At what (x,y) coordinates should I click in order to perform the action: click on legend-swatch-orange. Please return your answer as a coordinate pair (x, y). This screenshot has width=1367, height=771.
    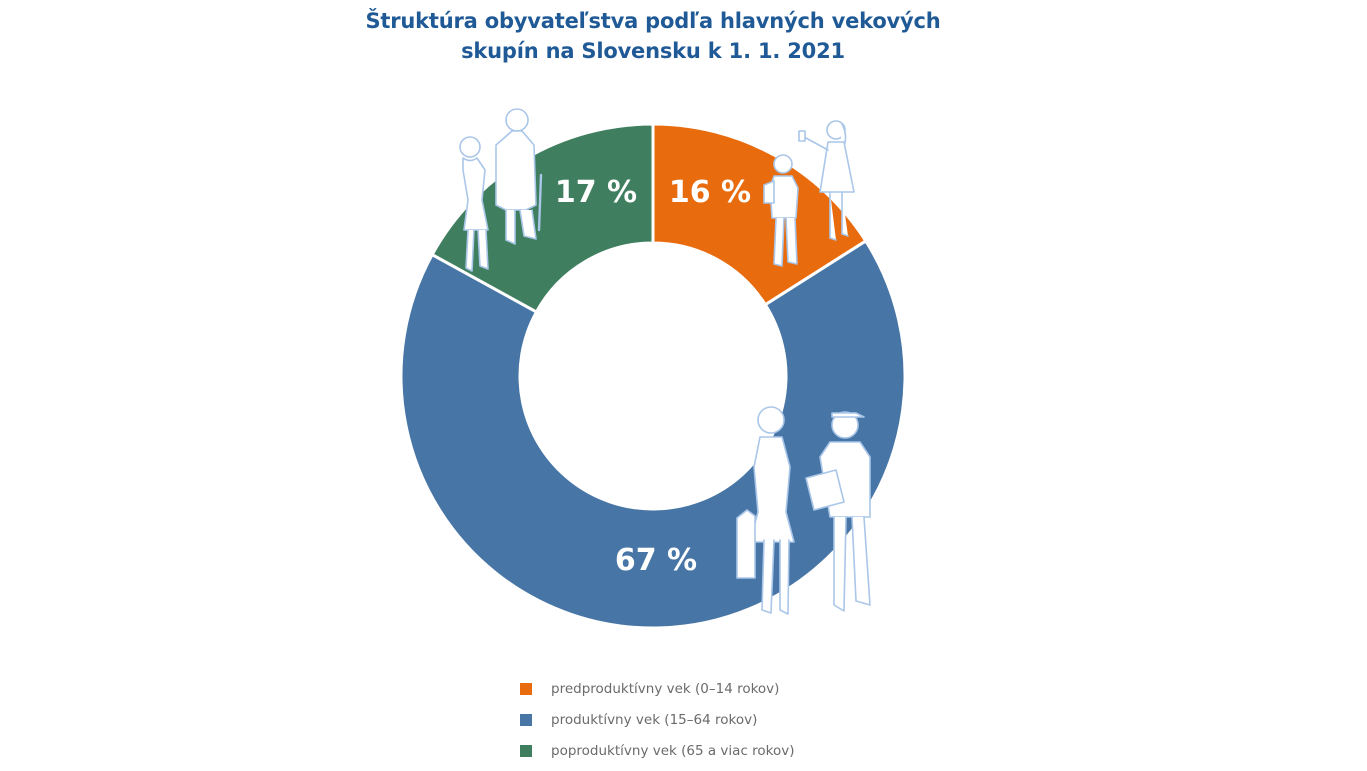
    Looking at the image, I should click on (526, 688).